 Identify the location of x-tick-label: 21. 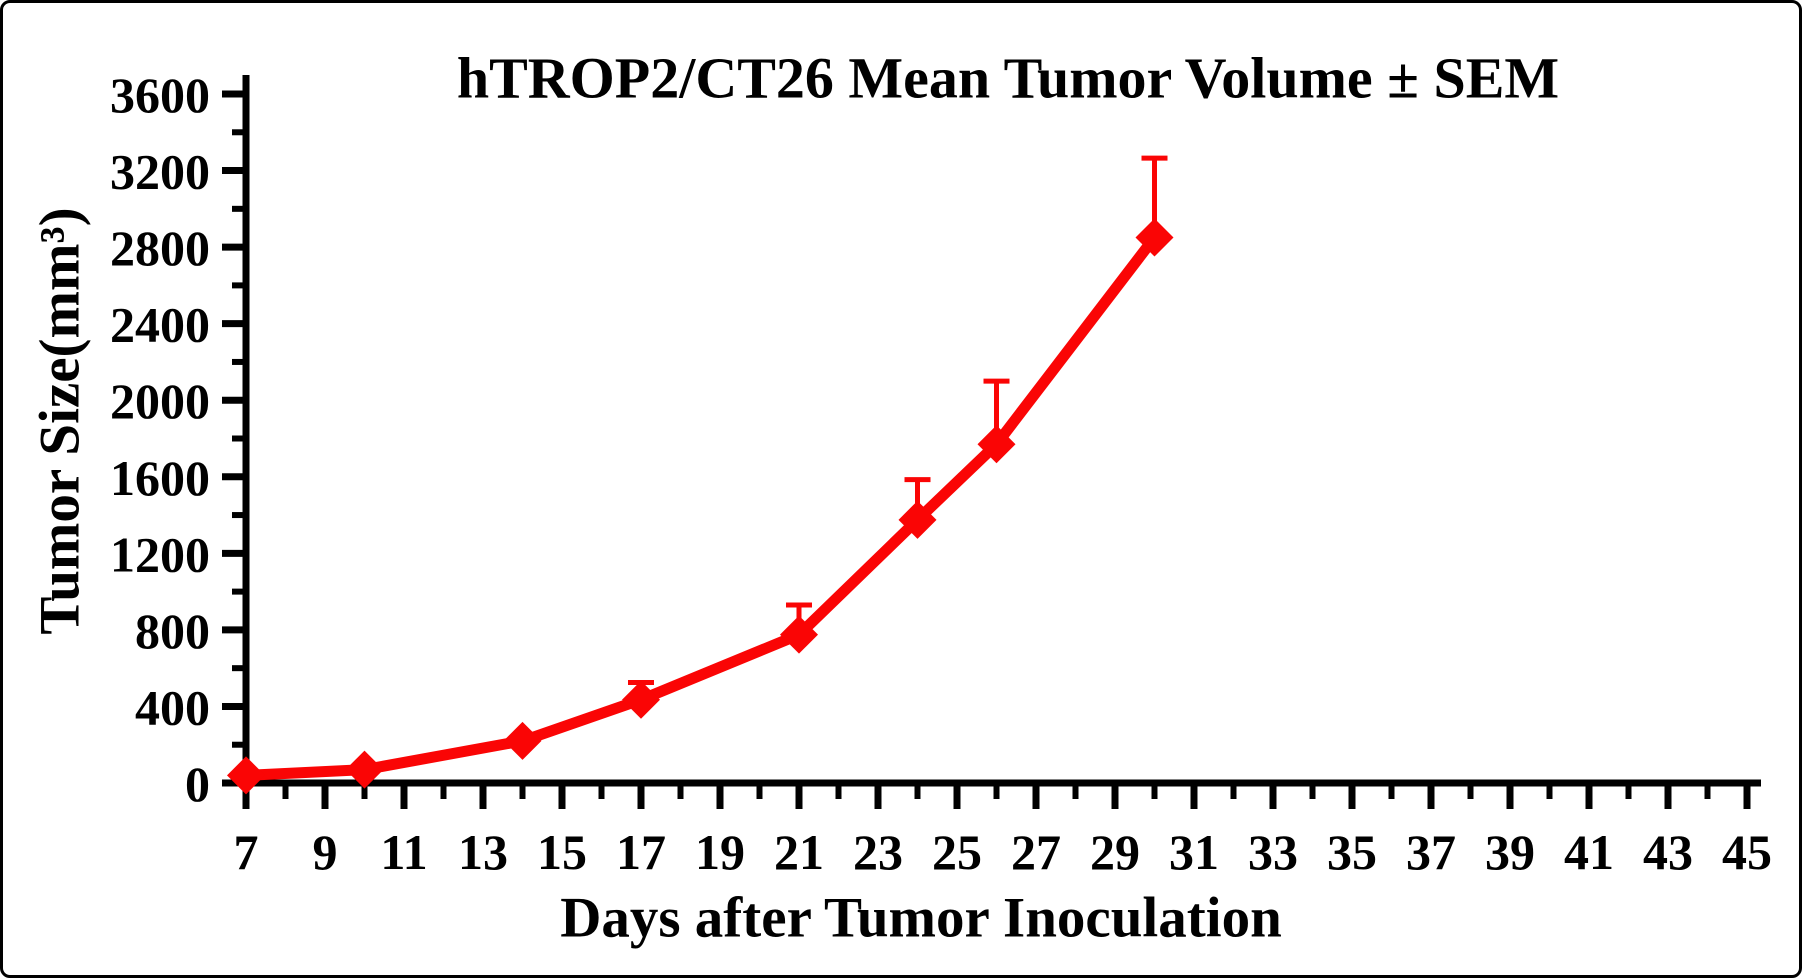
(799, 852).